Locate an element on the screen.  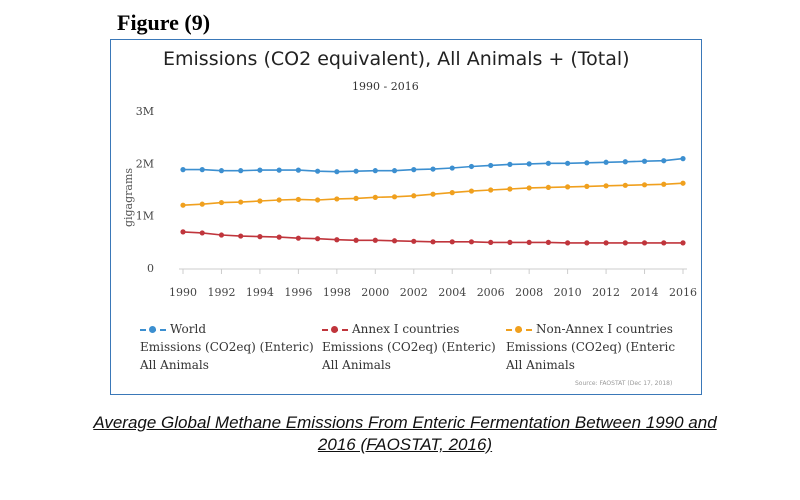
x-tick-label: 1996 is located at coordinates (298, 292).